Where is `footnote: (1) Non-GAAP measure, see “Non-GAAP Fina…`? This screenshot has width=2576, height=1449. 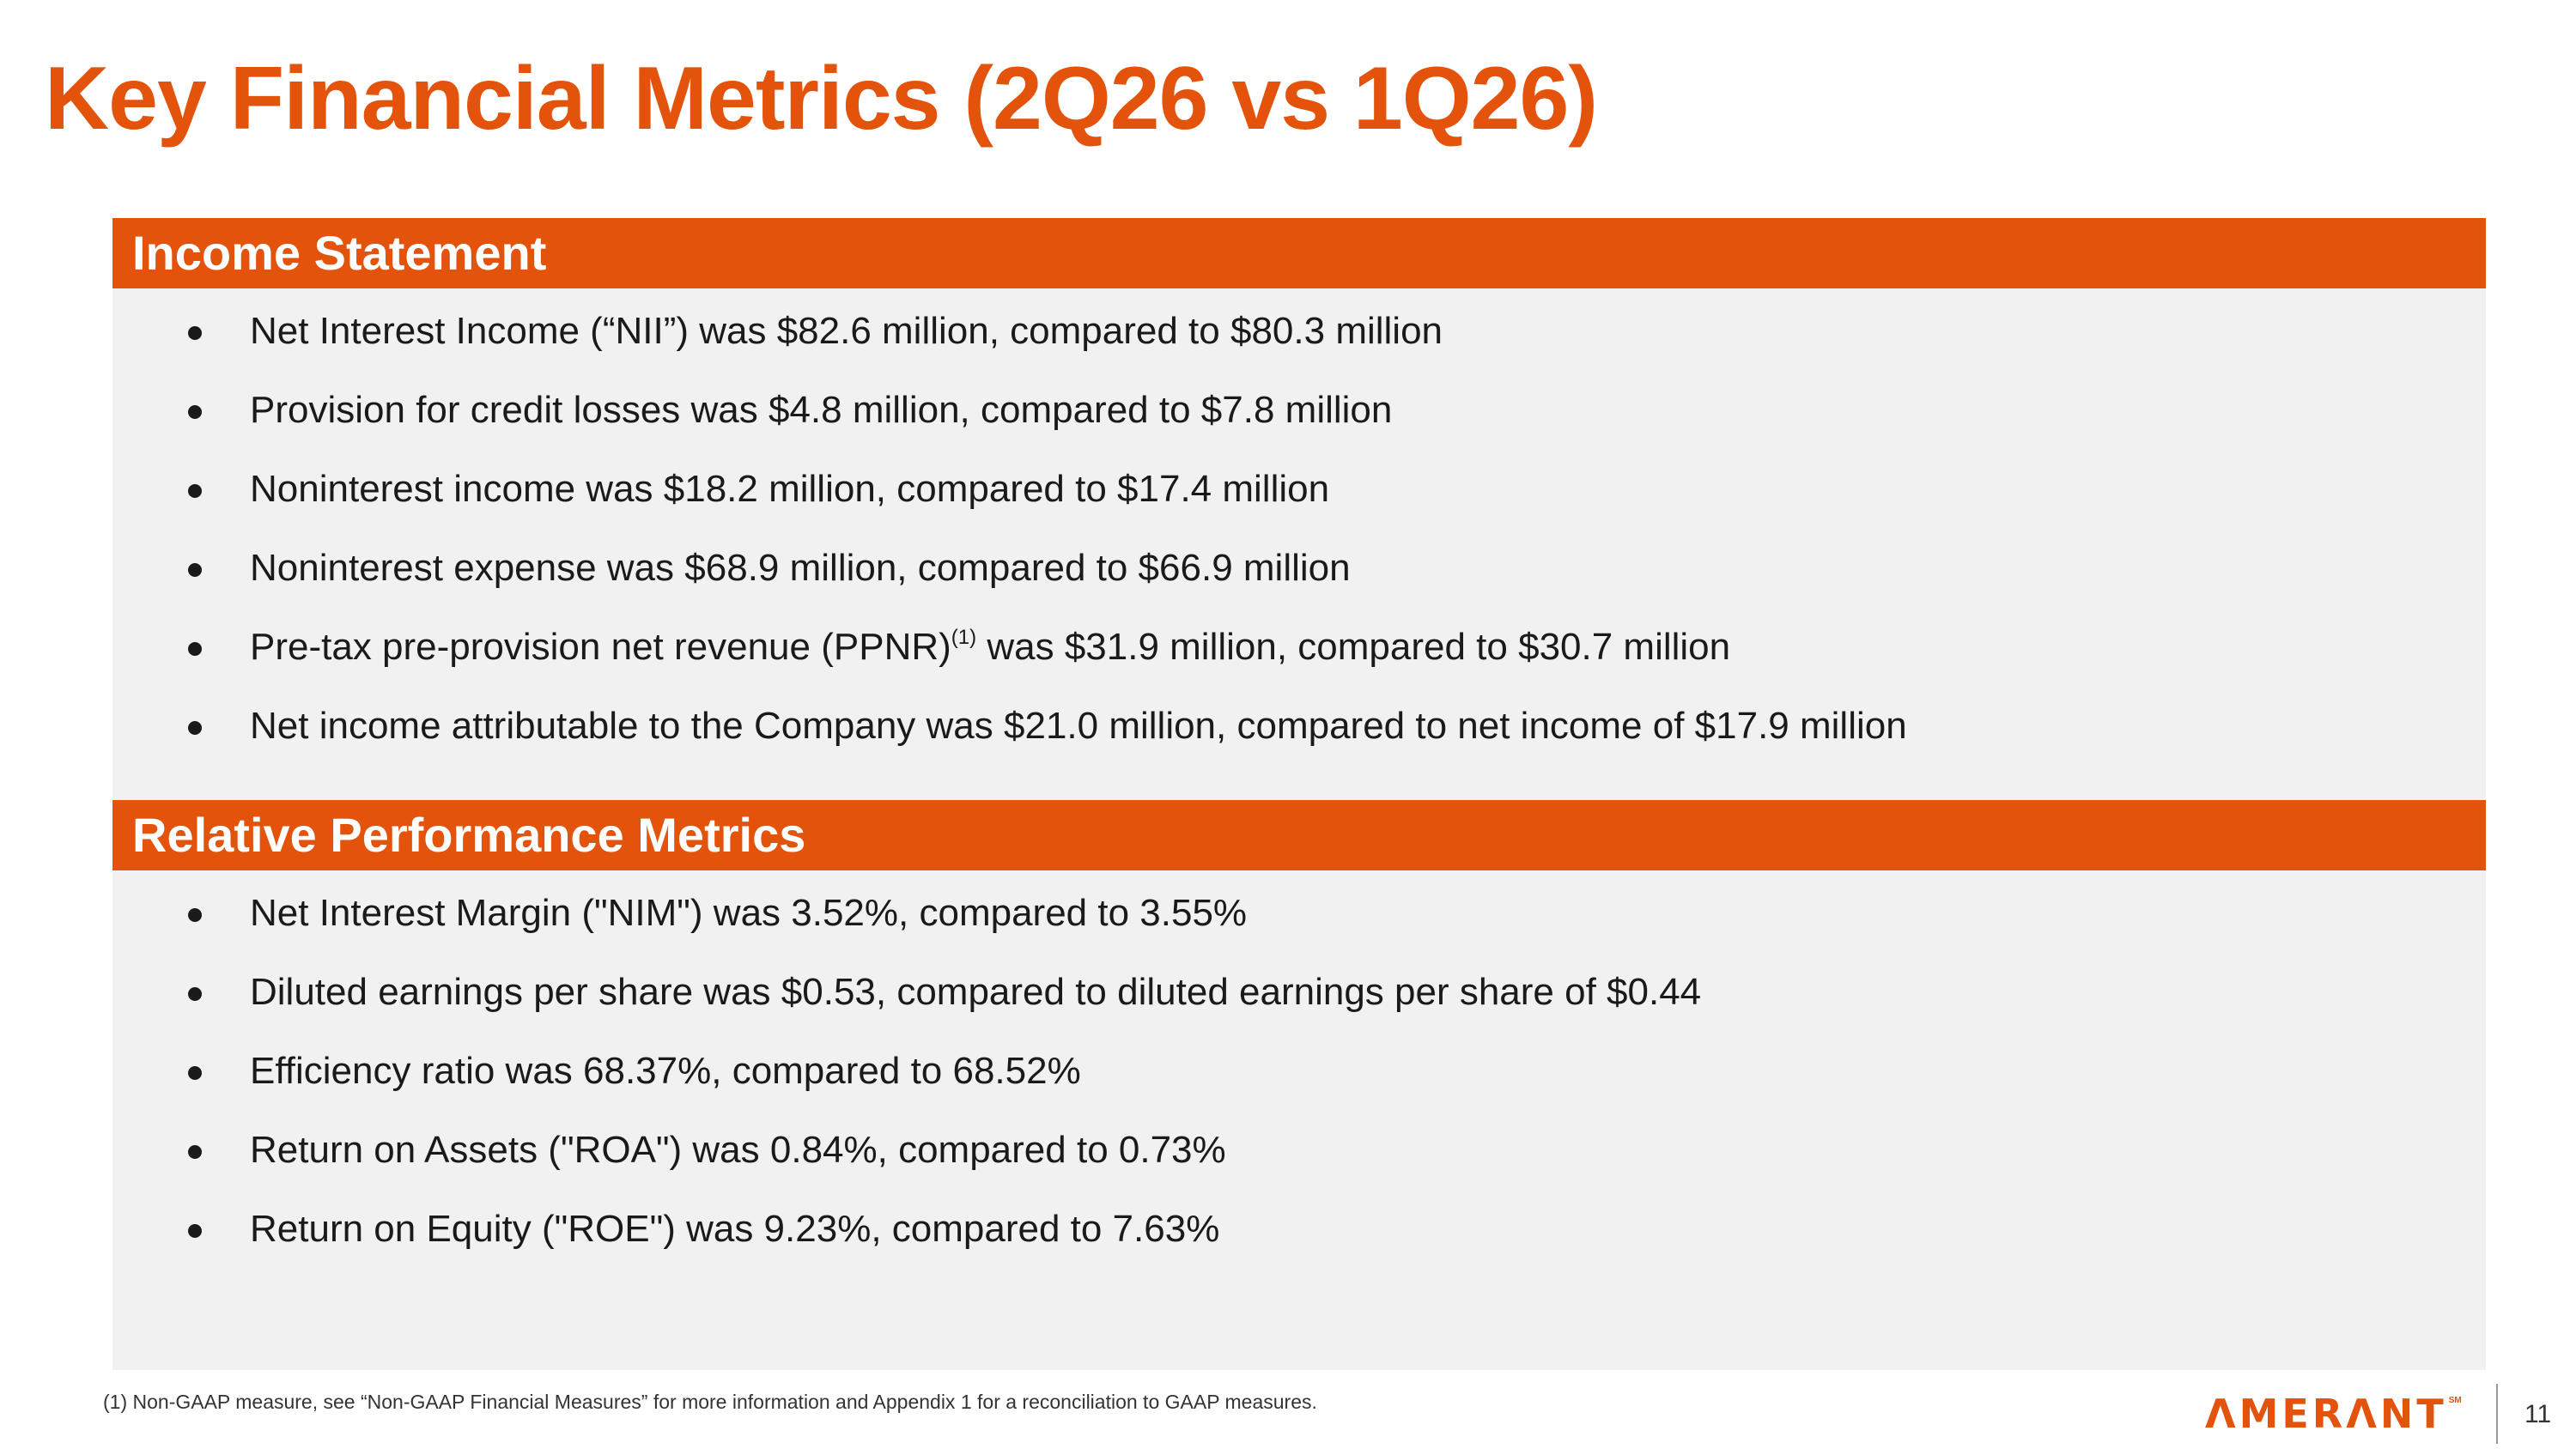
footnote: (1) Non-GAAP measure, see “Non-GAAP Fina… is located at coordinates (710, 1402).